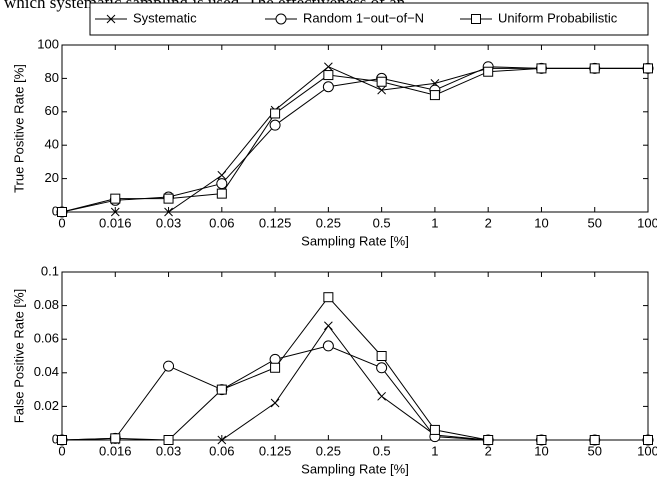 This screenshot has height=481, width=657. What do you see at coordinates (46, 405) in the screenshot?
I see `y-tick-label: 0.02` at bounding box center [46, 405].